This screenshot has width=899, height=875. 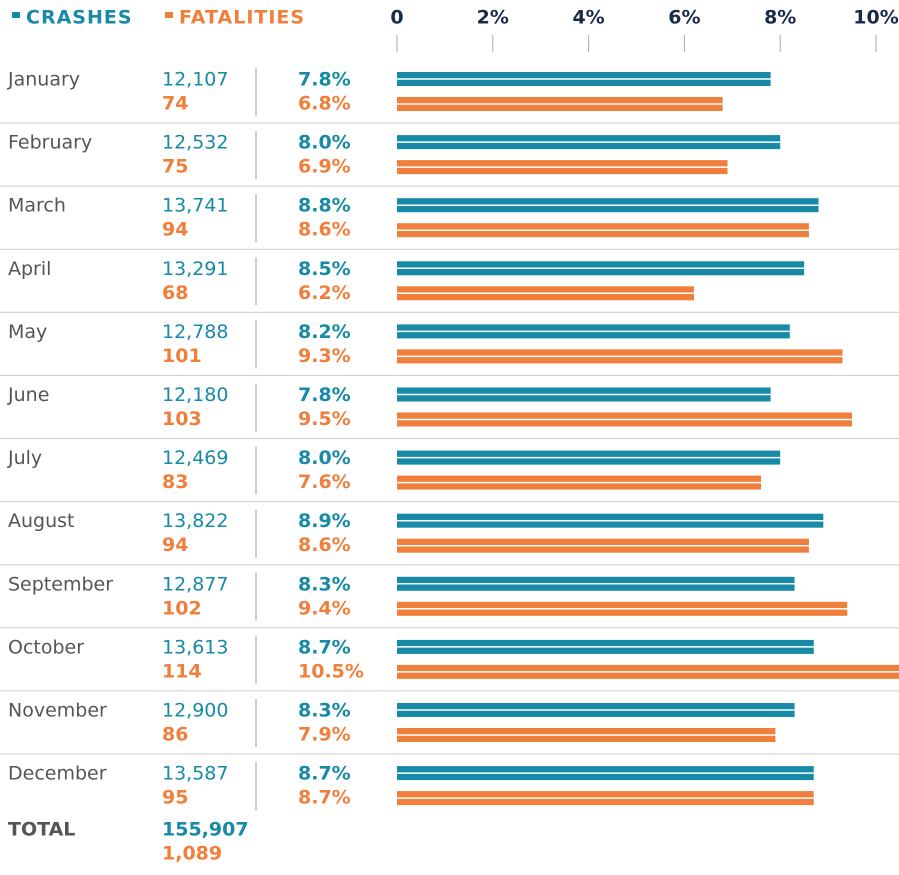 What do you see at coordinates (192, 854) in the screenshot?
I see `total-value: 1,089` at bounding box center [192, 854].